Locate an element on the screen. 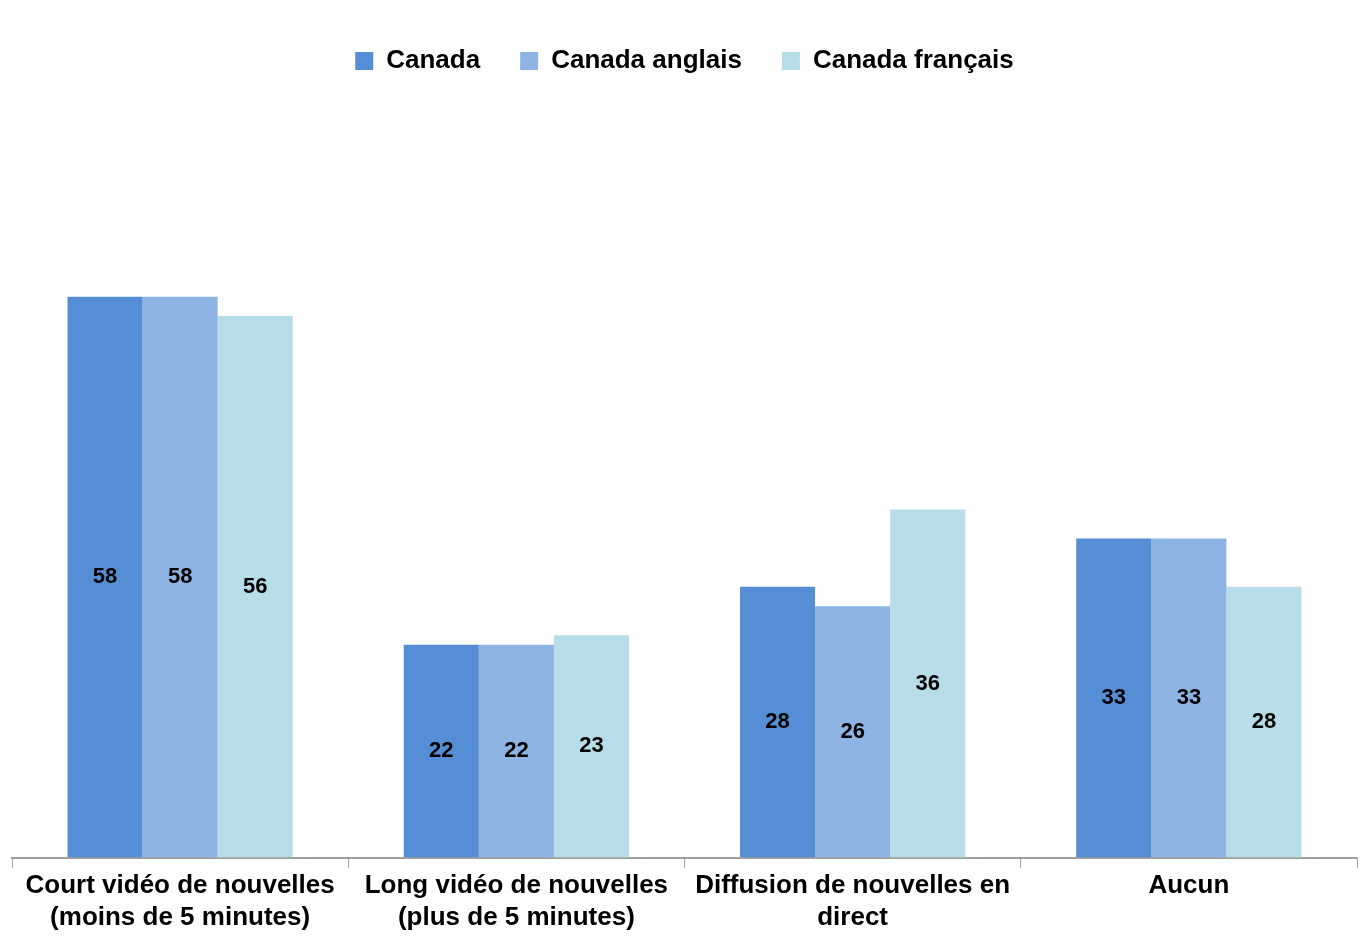  data-label: 26 is located at coordinates (852, 730).